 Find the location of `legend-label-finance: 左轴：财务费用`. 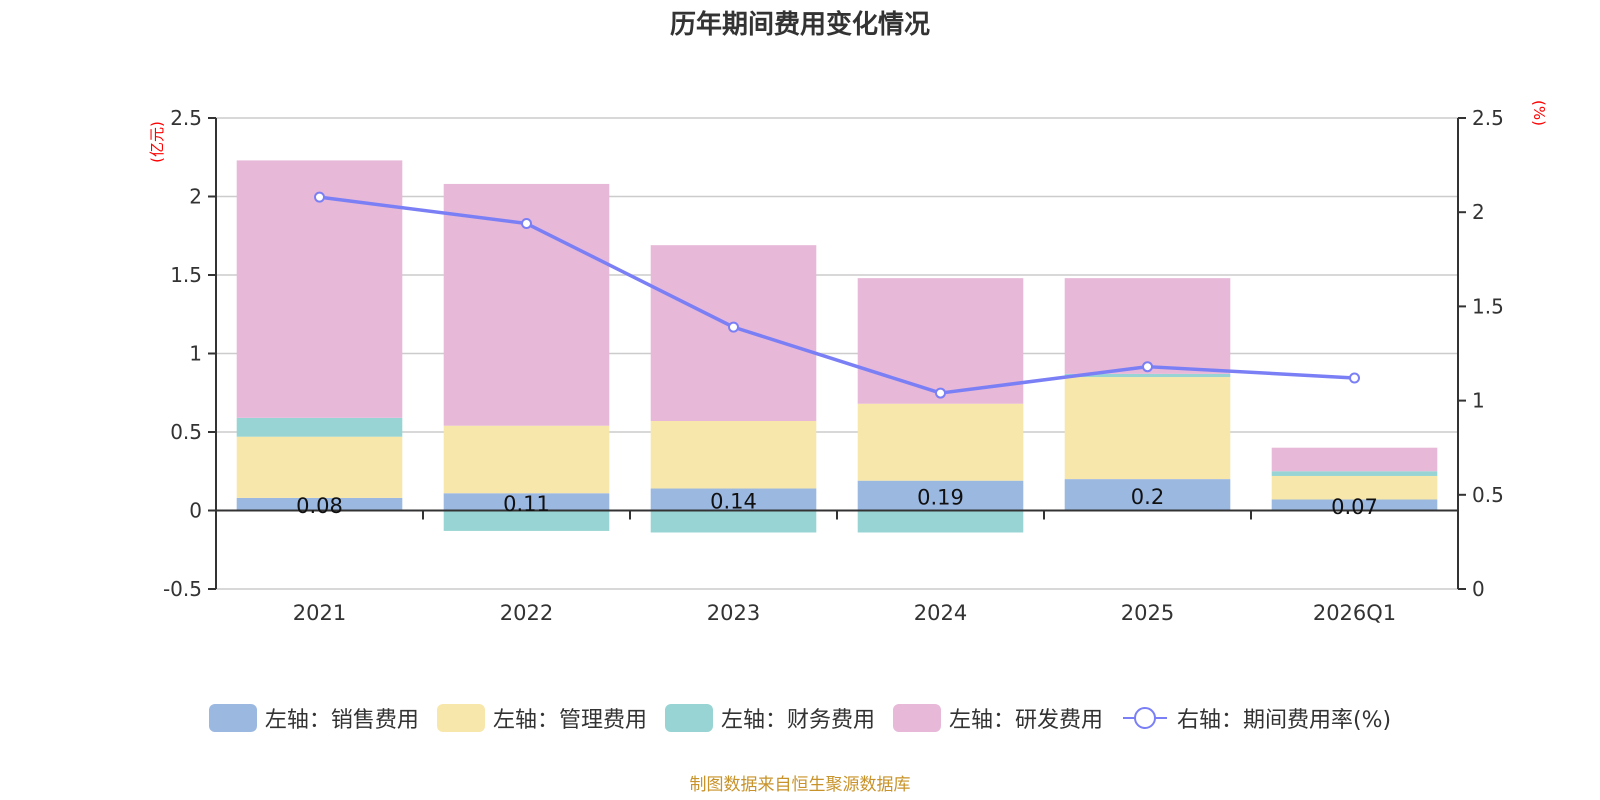

legend-label-finance: 左轴：财务费用 is located at coordinates (797, 720).